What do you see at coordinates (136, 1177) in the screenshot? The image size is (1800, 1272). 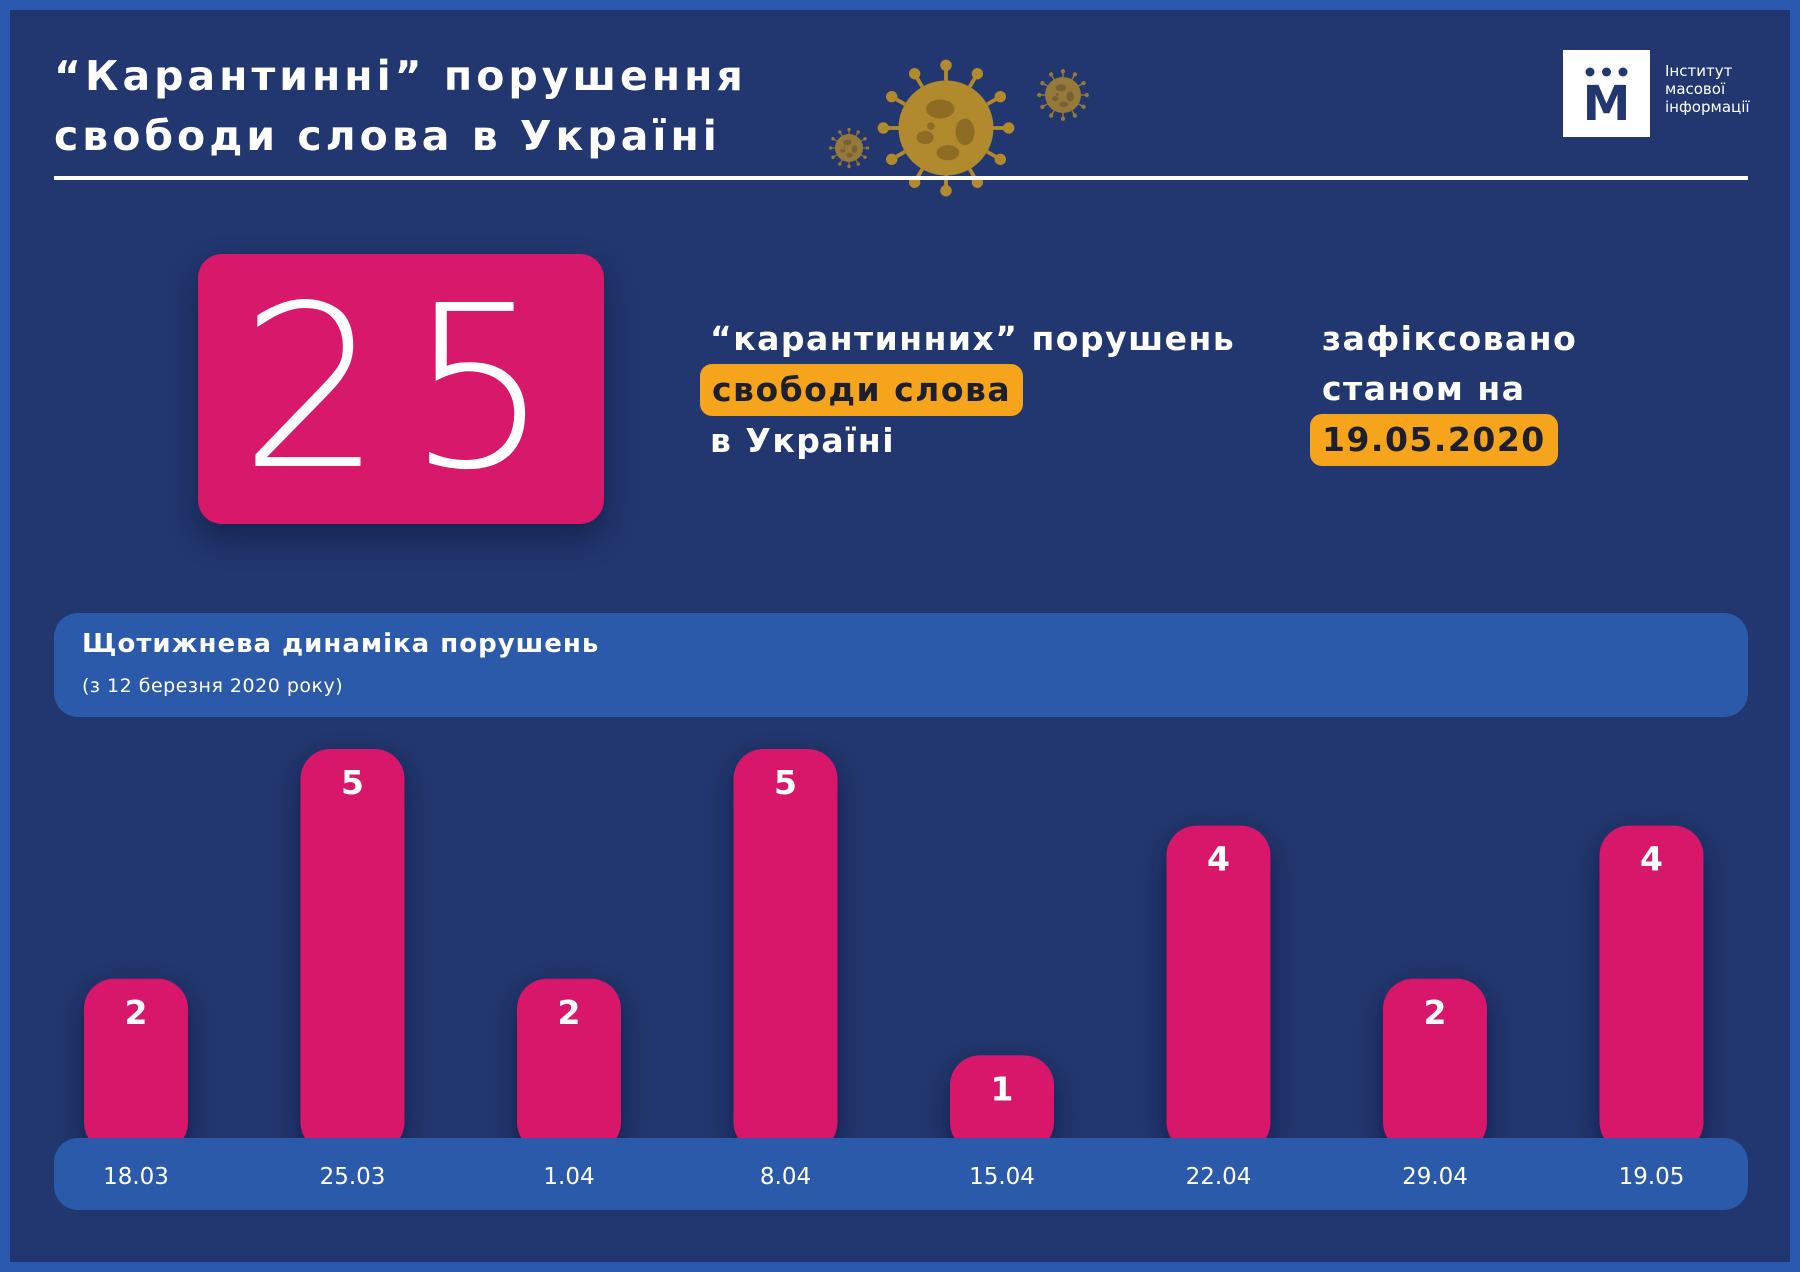 I see `x-tick-label: 18.03` at bounding box center [136, 1177].